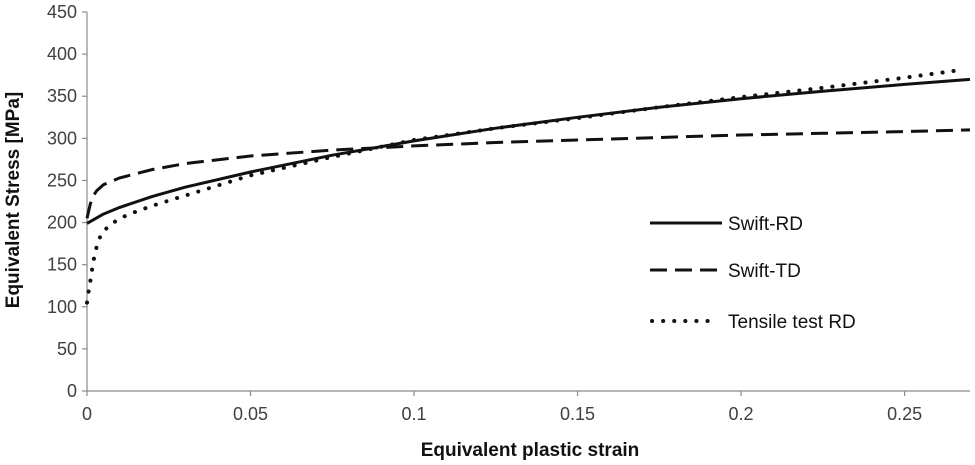 The height and width of the screenshot is (465, 975). I want to click on x-tick-label: 0.25, so click(904, 414).